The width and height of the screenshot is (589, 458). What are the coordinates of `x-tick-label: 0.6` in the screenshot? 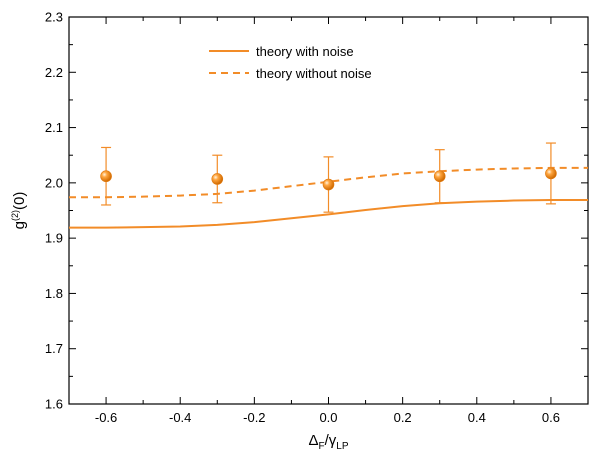 It's located at (551, 417).